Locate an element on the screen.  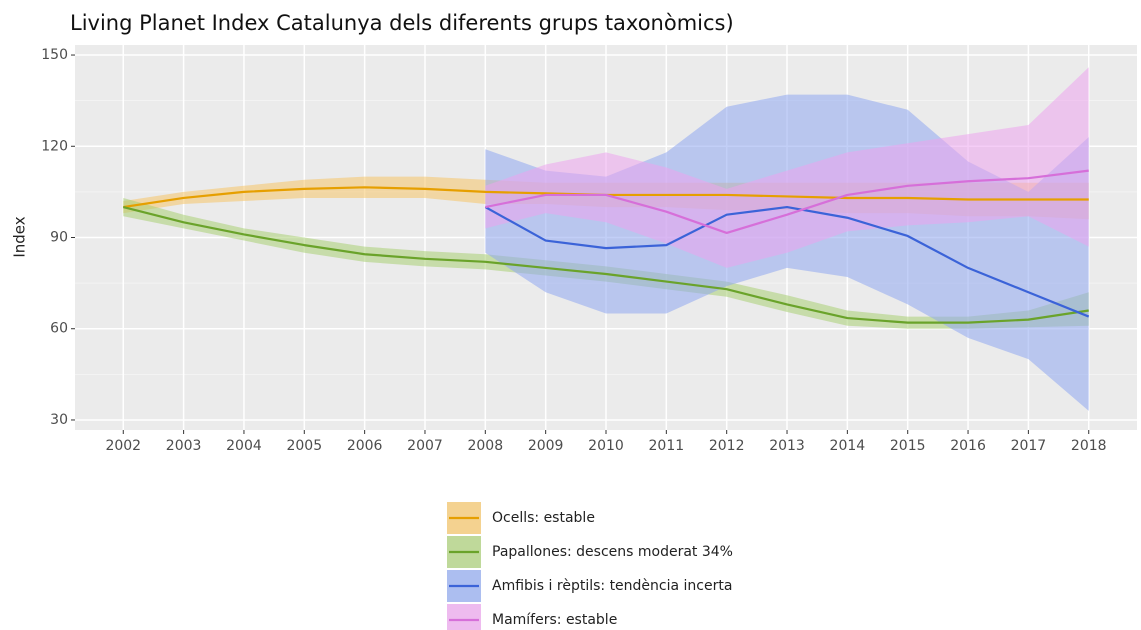
x-tick-label: 2012 is located at coordinates (727, 446).